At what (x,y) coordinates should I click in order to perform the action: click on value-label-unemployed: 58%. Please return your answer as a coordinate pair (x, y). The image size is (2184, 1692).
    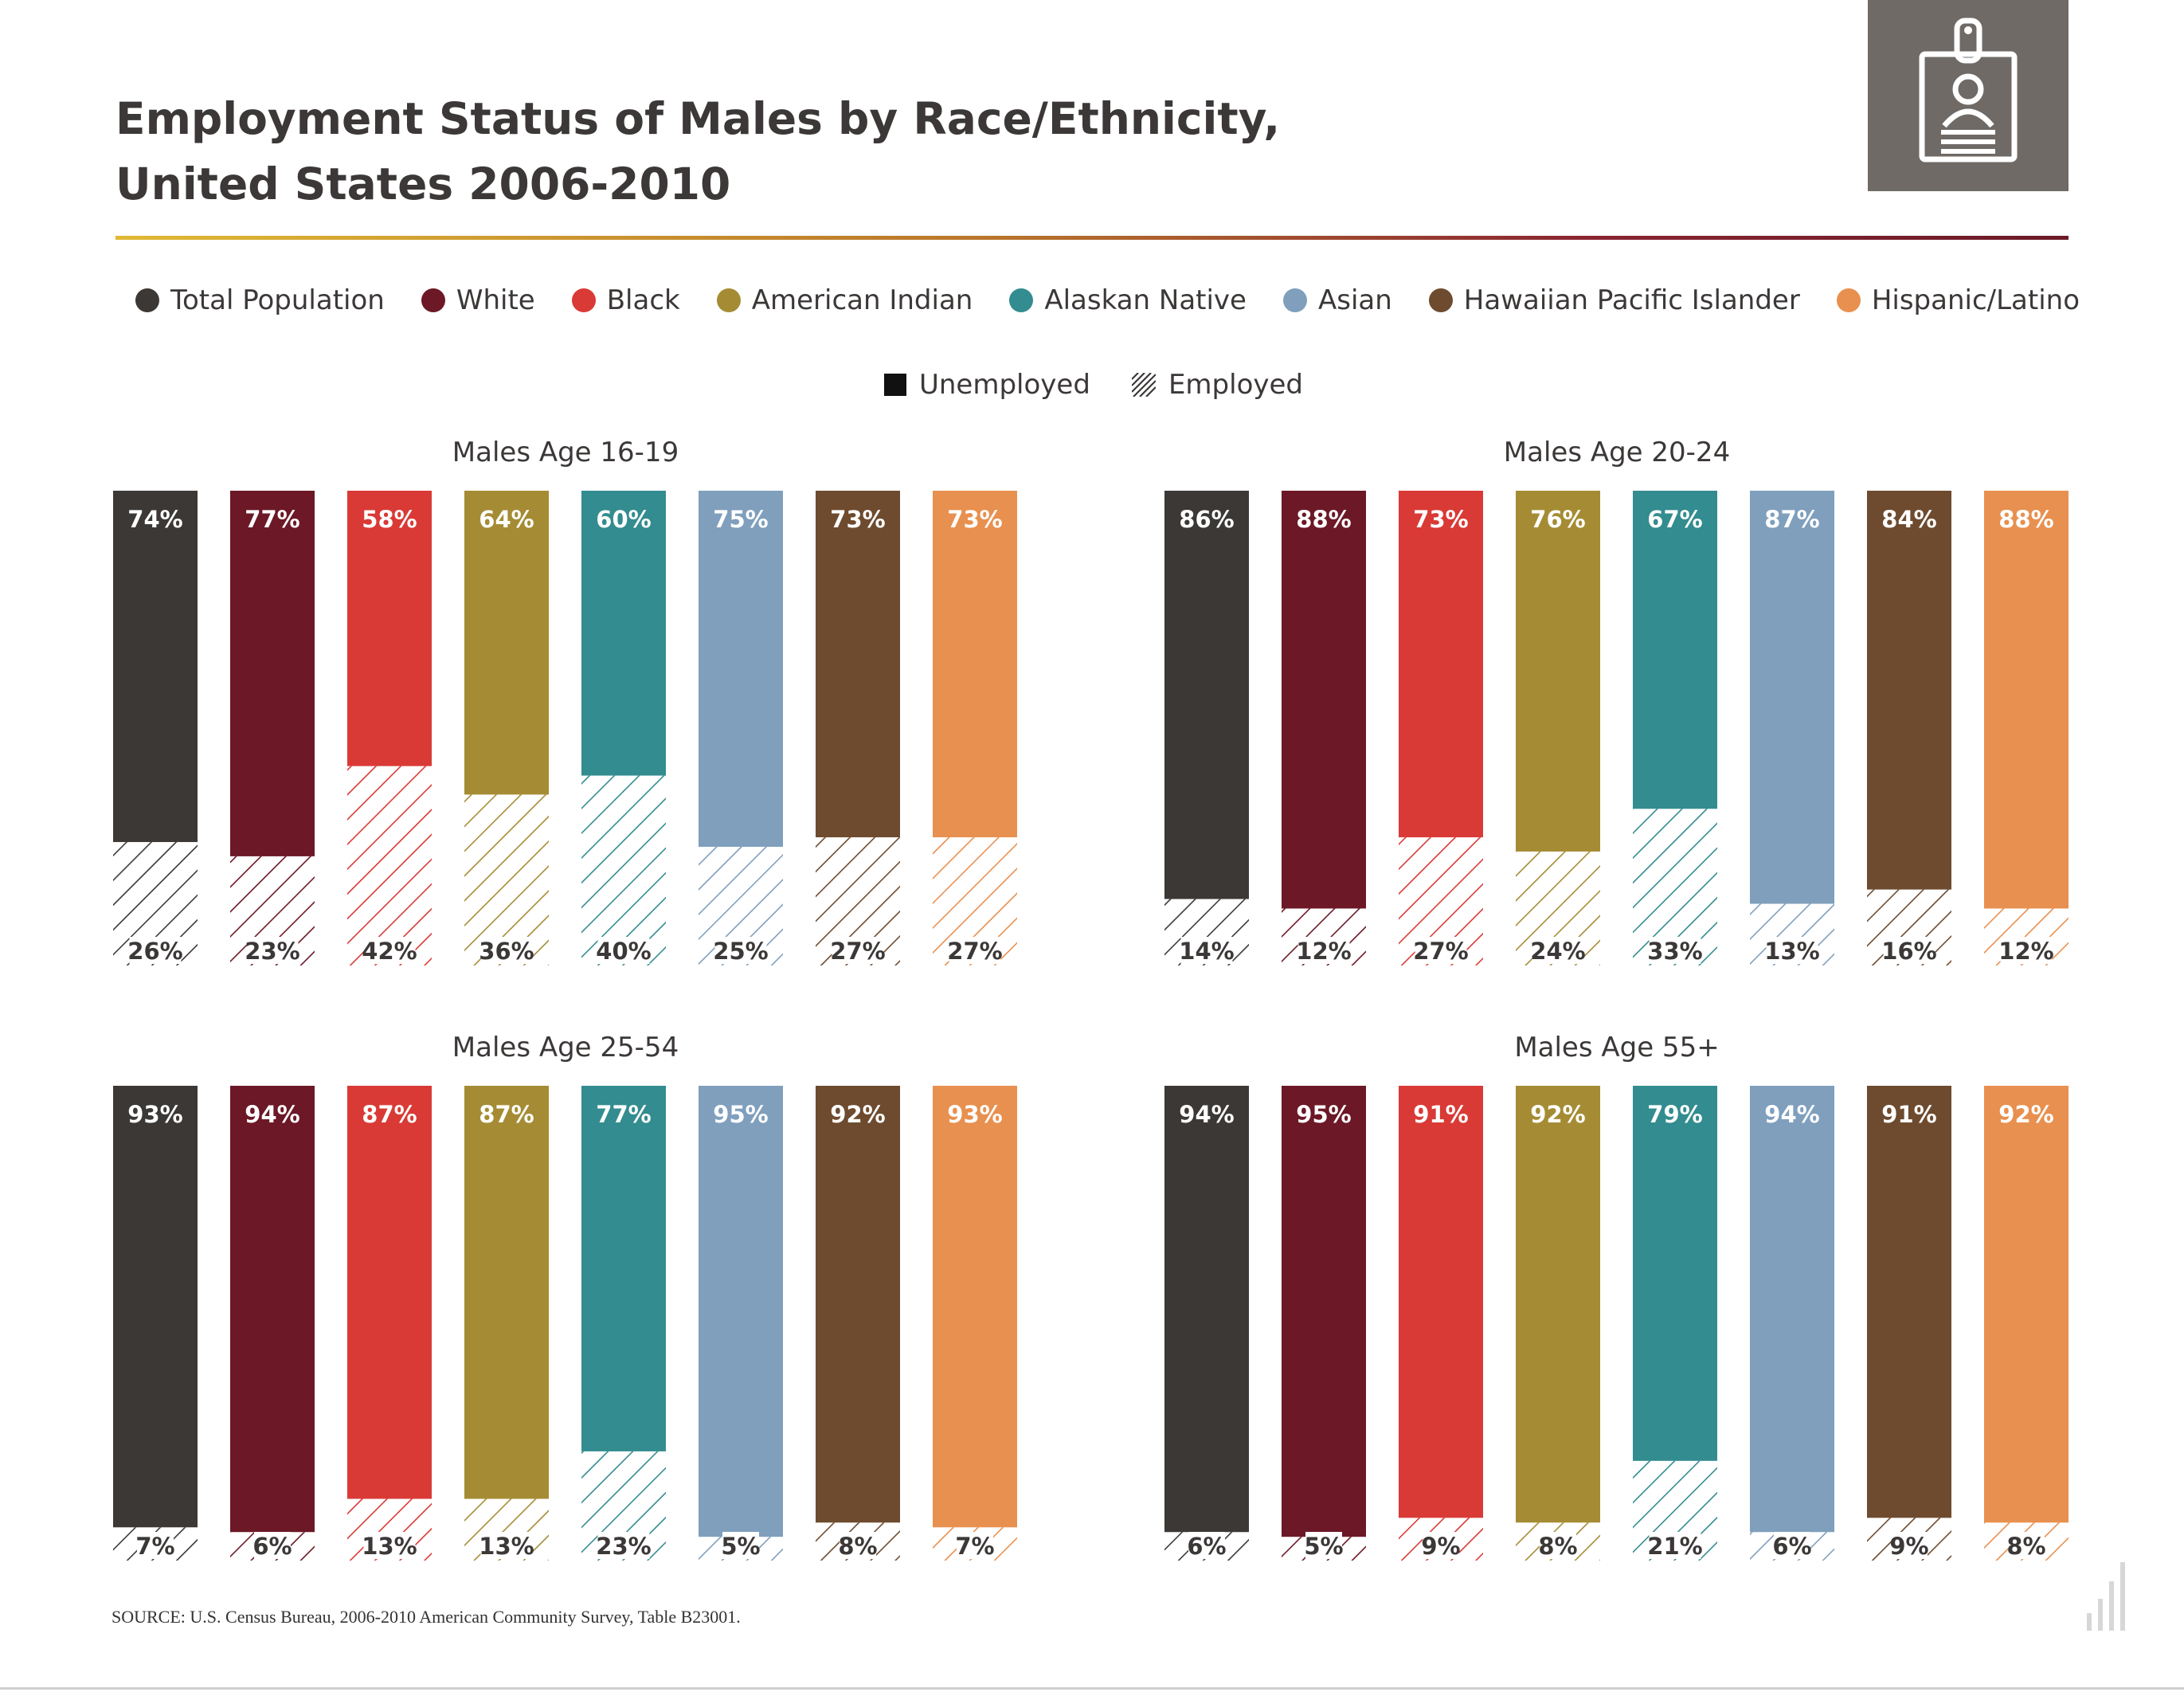
    Looking at the image, I should click on (389, 519).